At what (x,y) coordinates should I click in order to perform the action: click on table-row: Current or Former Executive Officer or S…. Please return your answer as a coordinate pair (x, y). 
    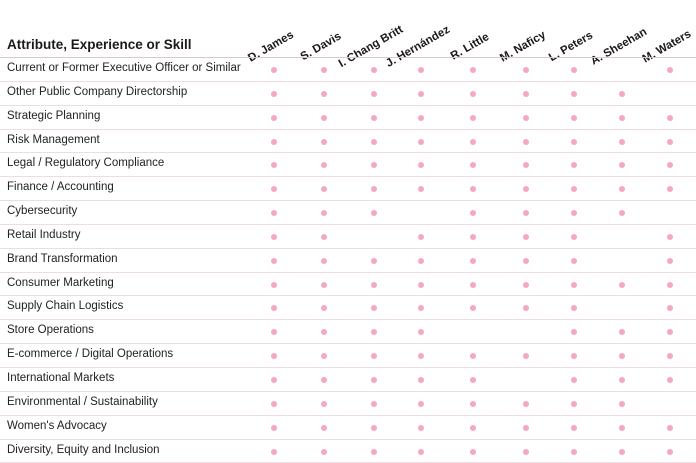
    Looking at the image, I should click on (348, 70).